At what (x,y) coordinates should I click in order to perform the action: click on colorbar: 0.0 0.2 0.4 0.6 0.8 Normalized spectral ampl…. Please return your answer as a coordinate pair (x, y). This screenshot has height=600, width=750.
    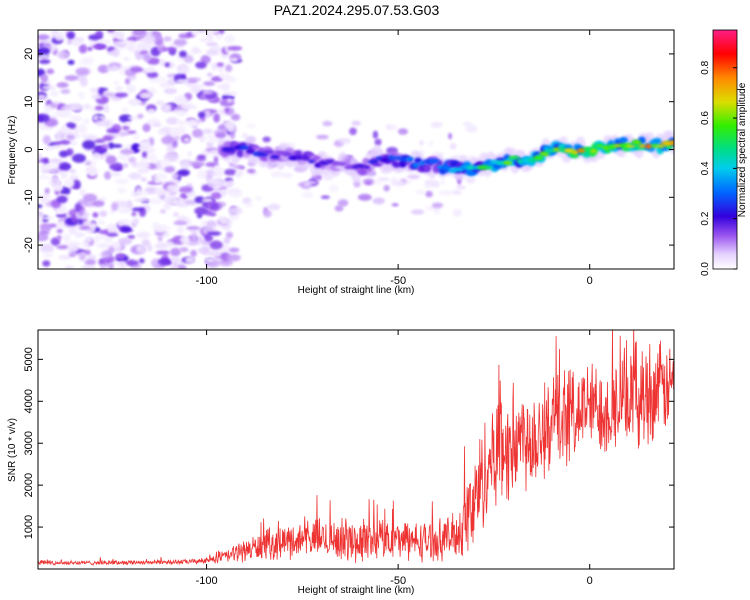
    Looking at the image, I should click on (724, 152).